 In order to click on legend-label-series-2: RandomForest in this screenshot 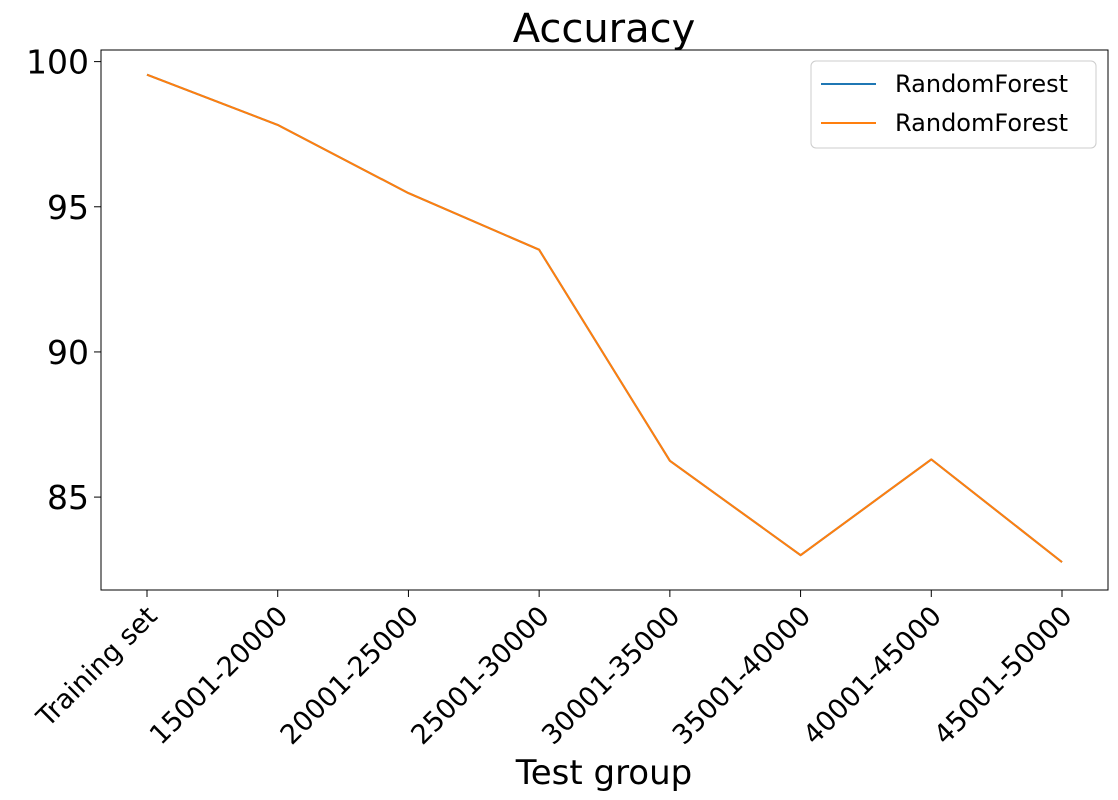, I will do `click(981, 123)`.